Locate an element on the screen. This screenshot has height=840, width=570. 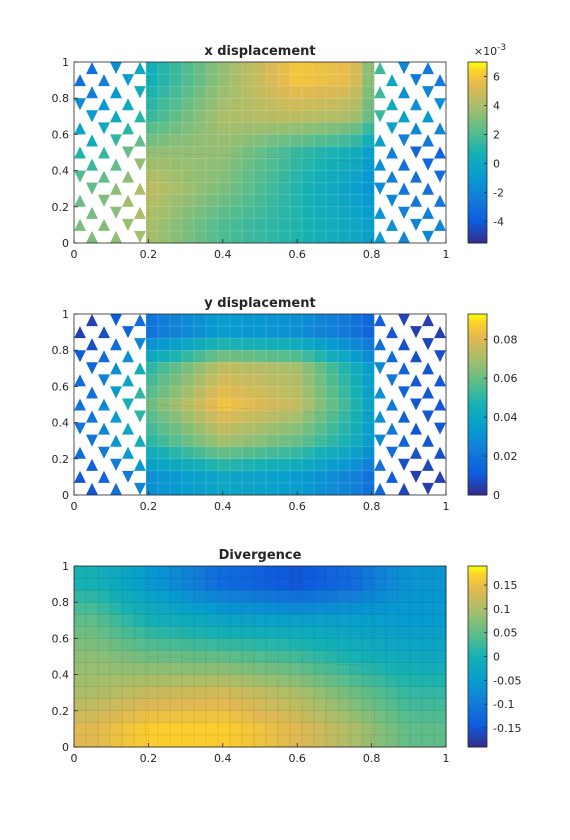
axes-box is located at coordinates (260, 404).